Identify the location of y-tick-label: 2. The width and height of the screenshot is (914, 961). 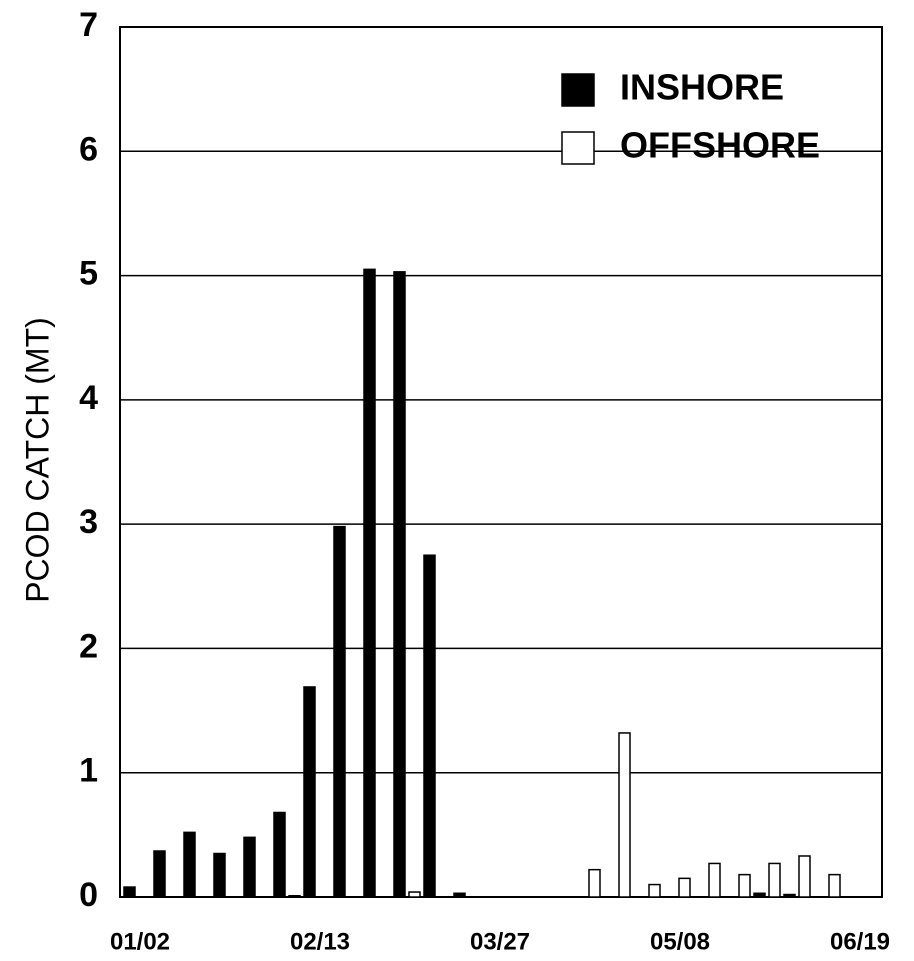
(88, 646).